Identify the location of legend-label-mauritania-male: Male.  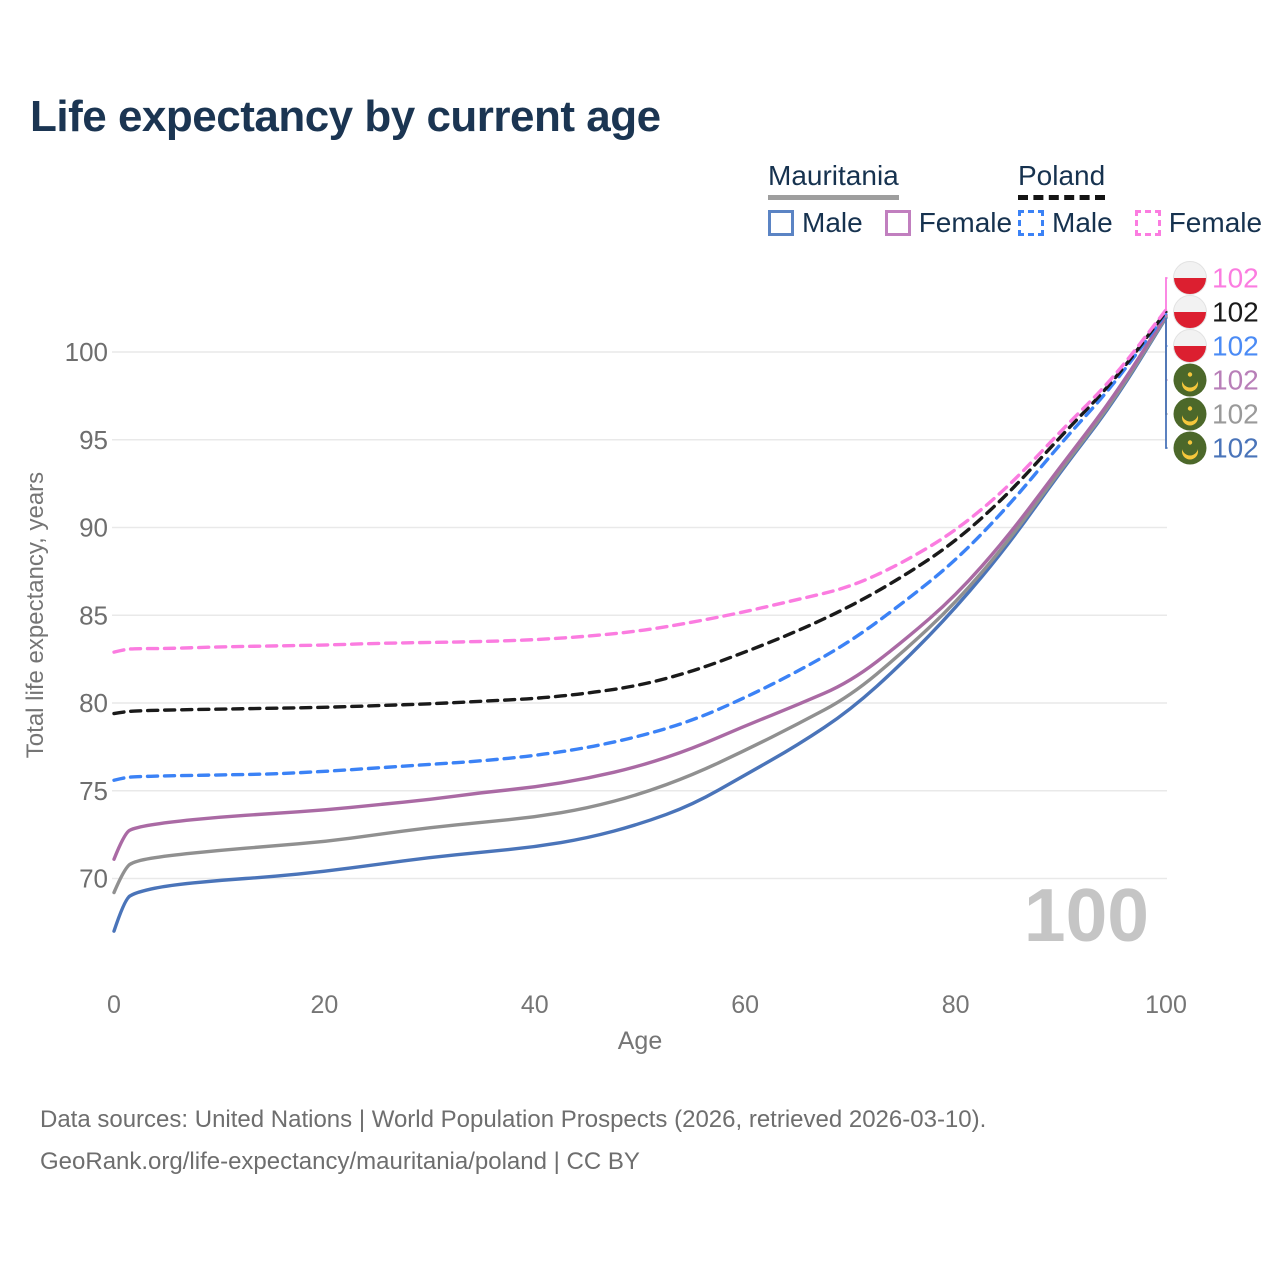
(832, 222).